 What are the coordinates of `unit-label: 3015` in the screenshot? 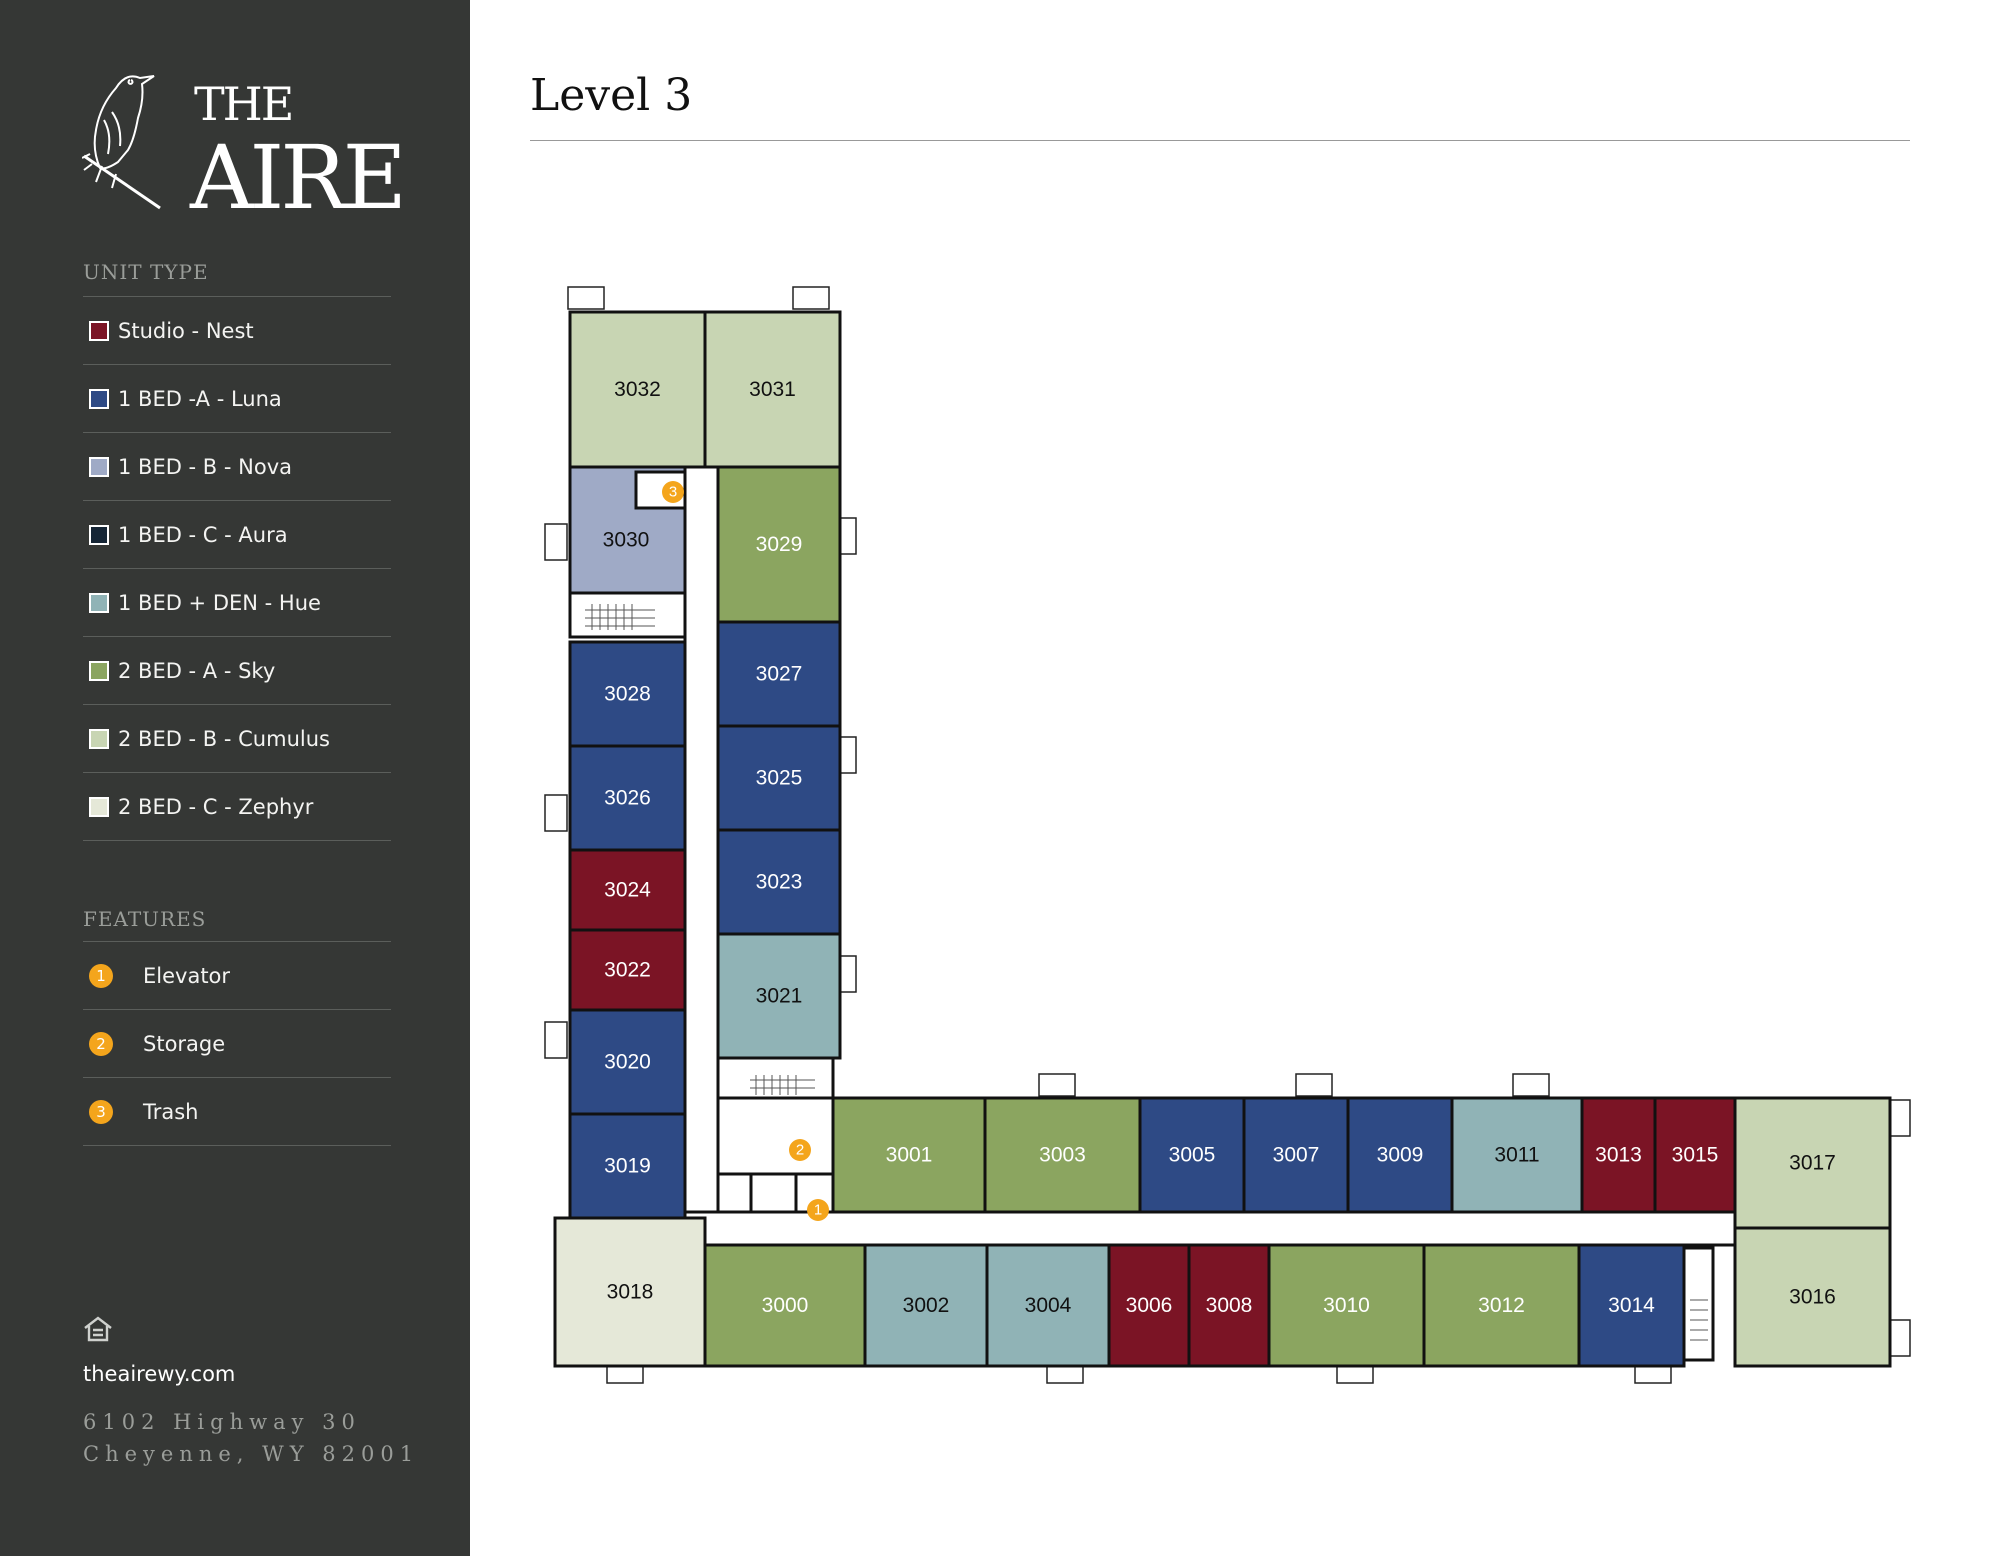 It's located at (1695, 1155).